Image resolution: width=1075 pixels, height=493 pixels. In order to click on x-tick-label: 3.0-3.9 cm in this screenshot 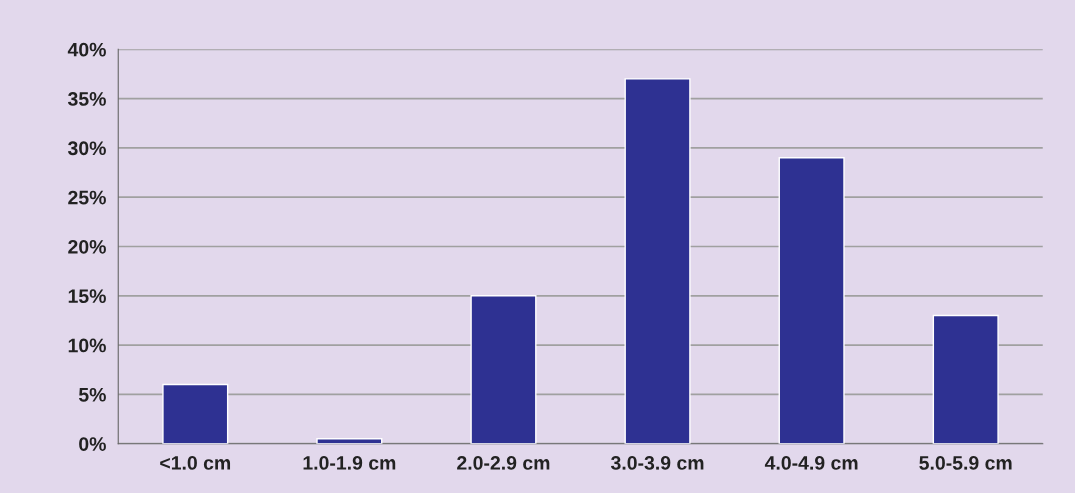, I will do `click(657, 463)`.